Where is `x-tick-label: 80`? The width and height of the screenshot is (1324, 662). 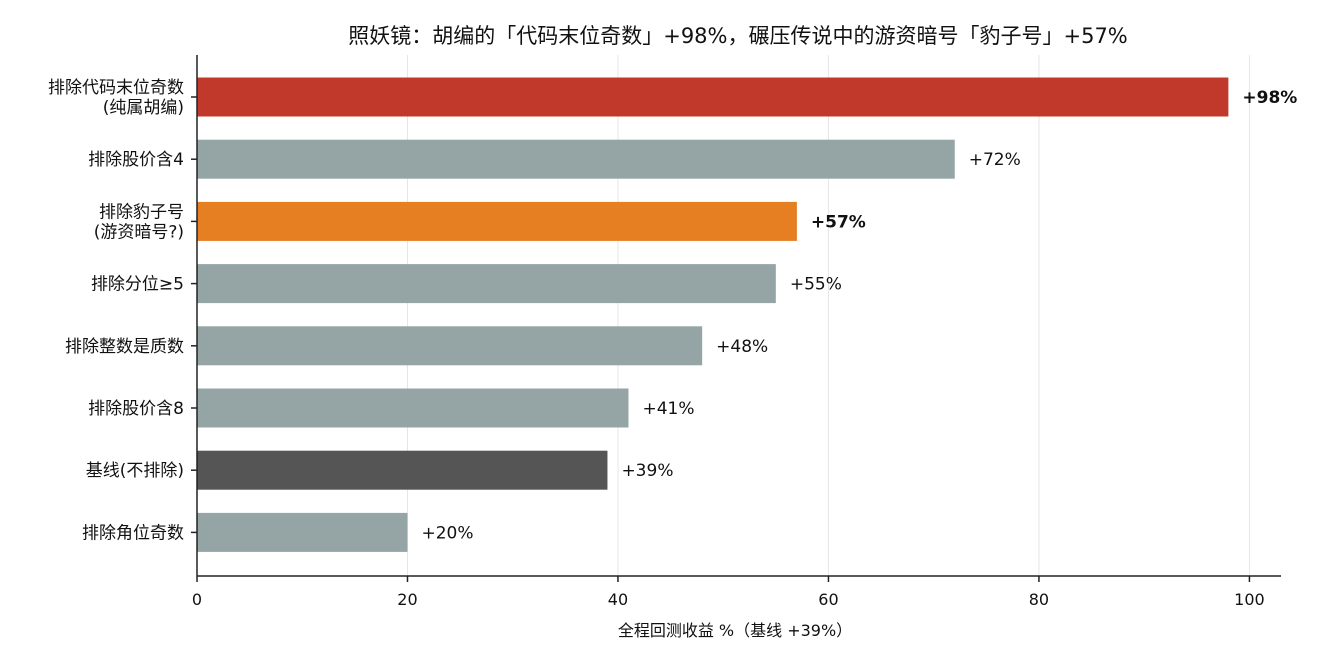 x-tick-label: 80 is located at coordinates (1039, 599).